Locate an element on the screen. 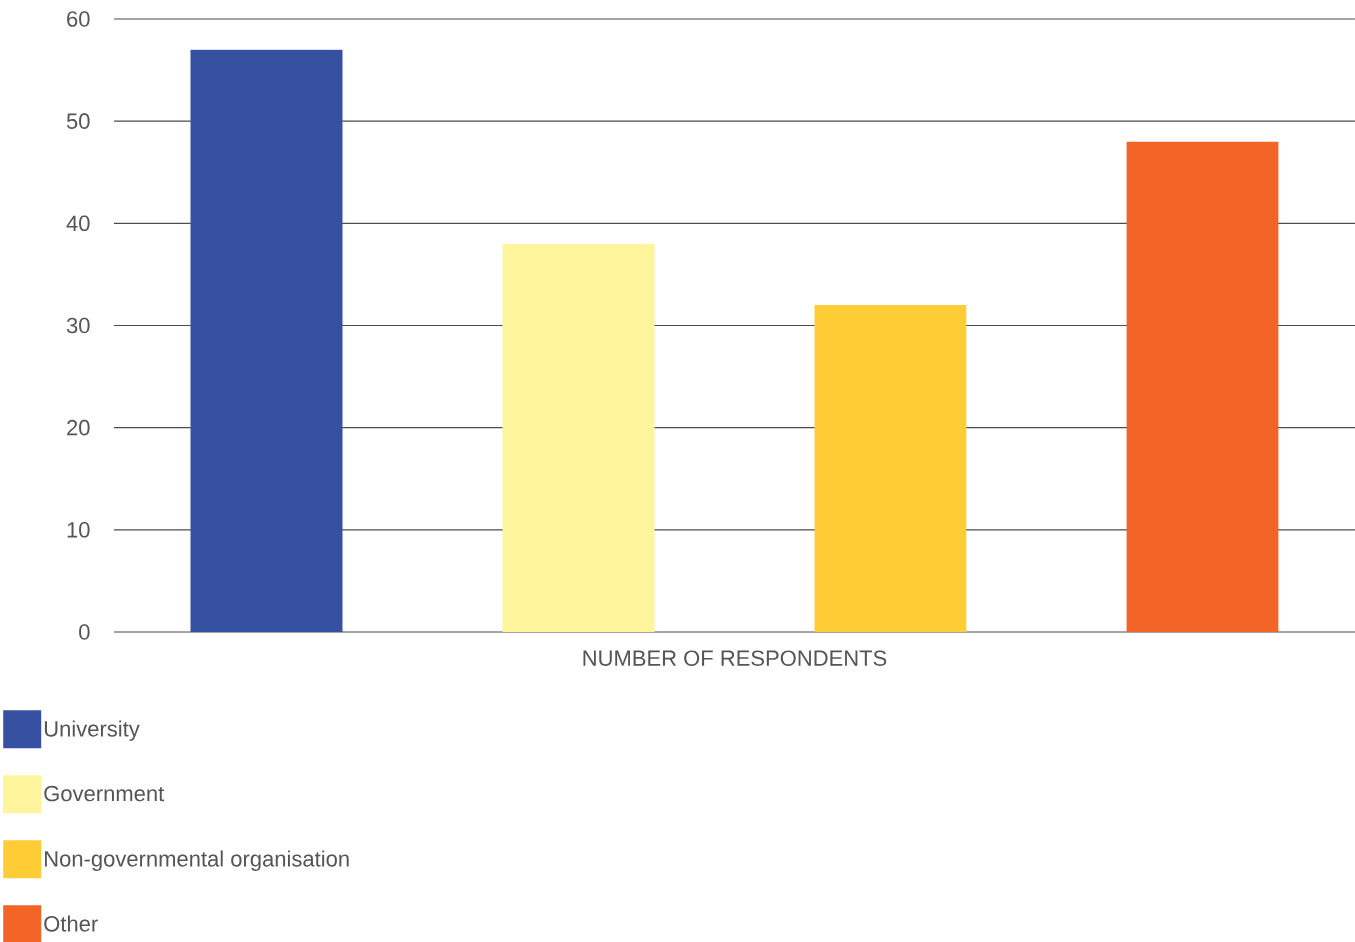 This screenshot has height=942, width=1355. legend-label: Non-governmental organisation is located at coordinates (197, 860).